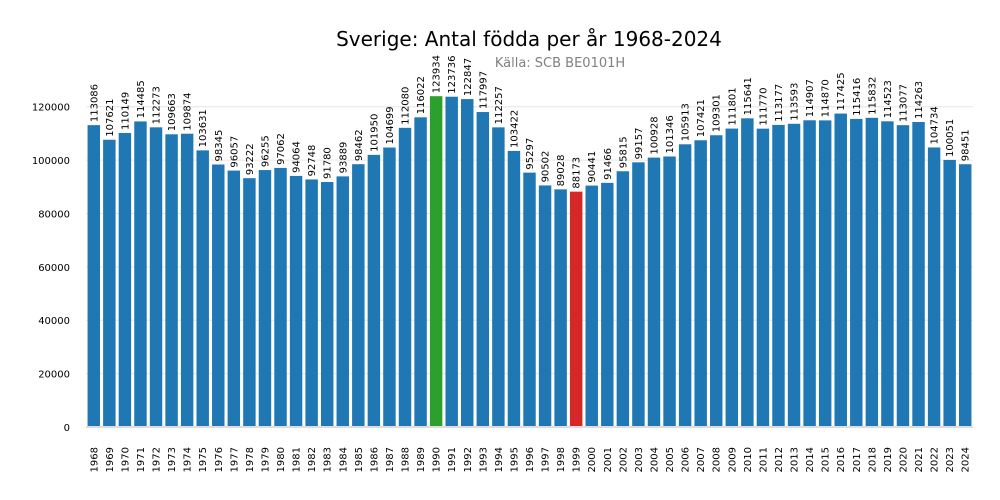 This screenshot has width=1000, height=500. What do you see at coordinates (219, 146) in the screenshot?
I see `data-label: 98345` at bounding box center [219, 146].